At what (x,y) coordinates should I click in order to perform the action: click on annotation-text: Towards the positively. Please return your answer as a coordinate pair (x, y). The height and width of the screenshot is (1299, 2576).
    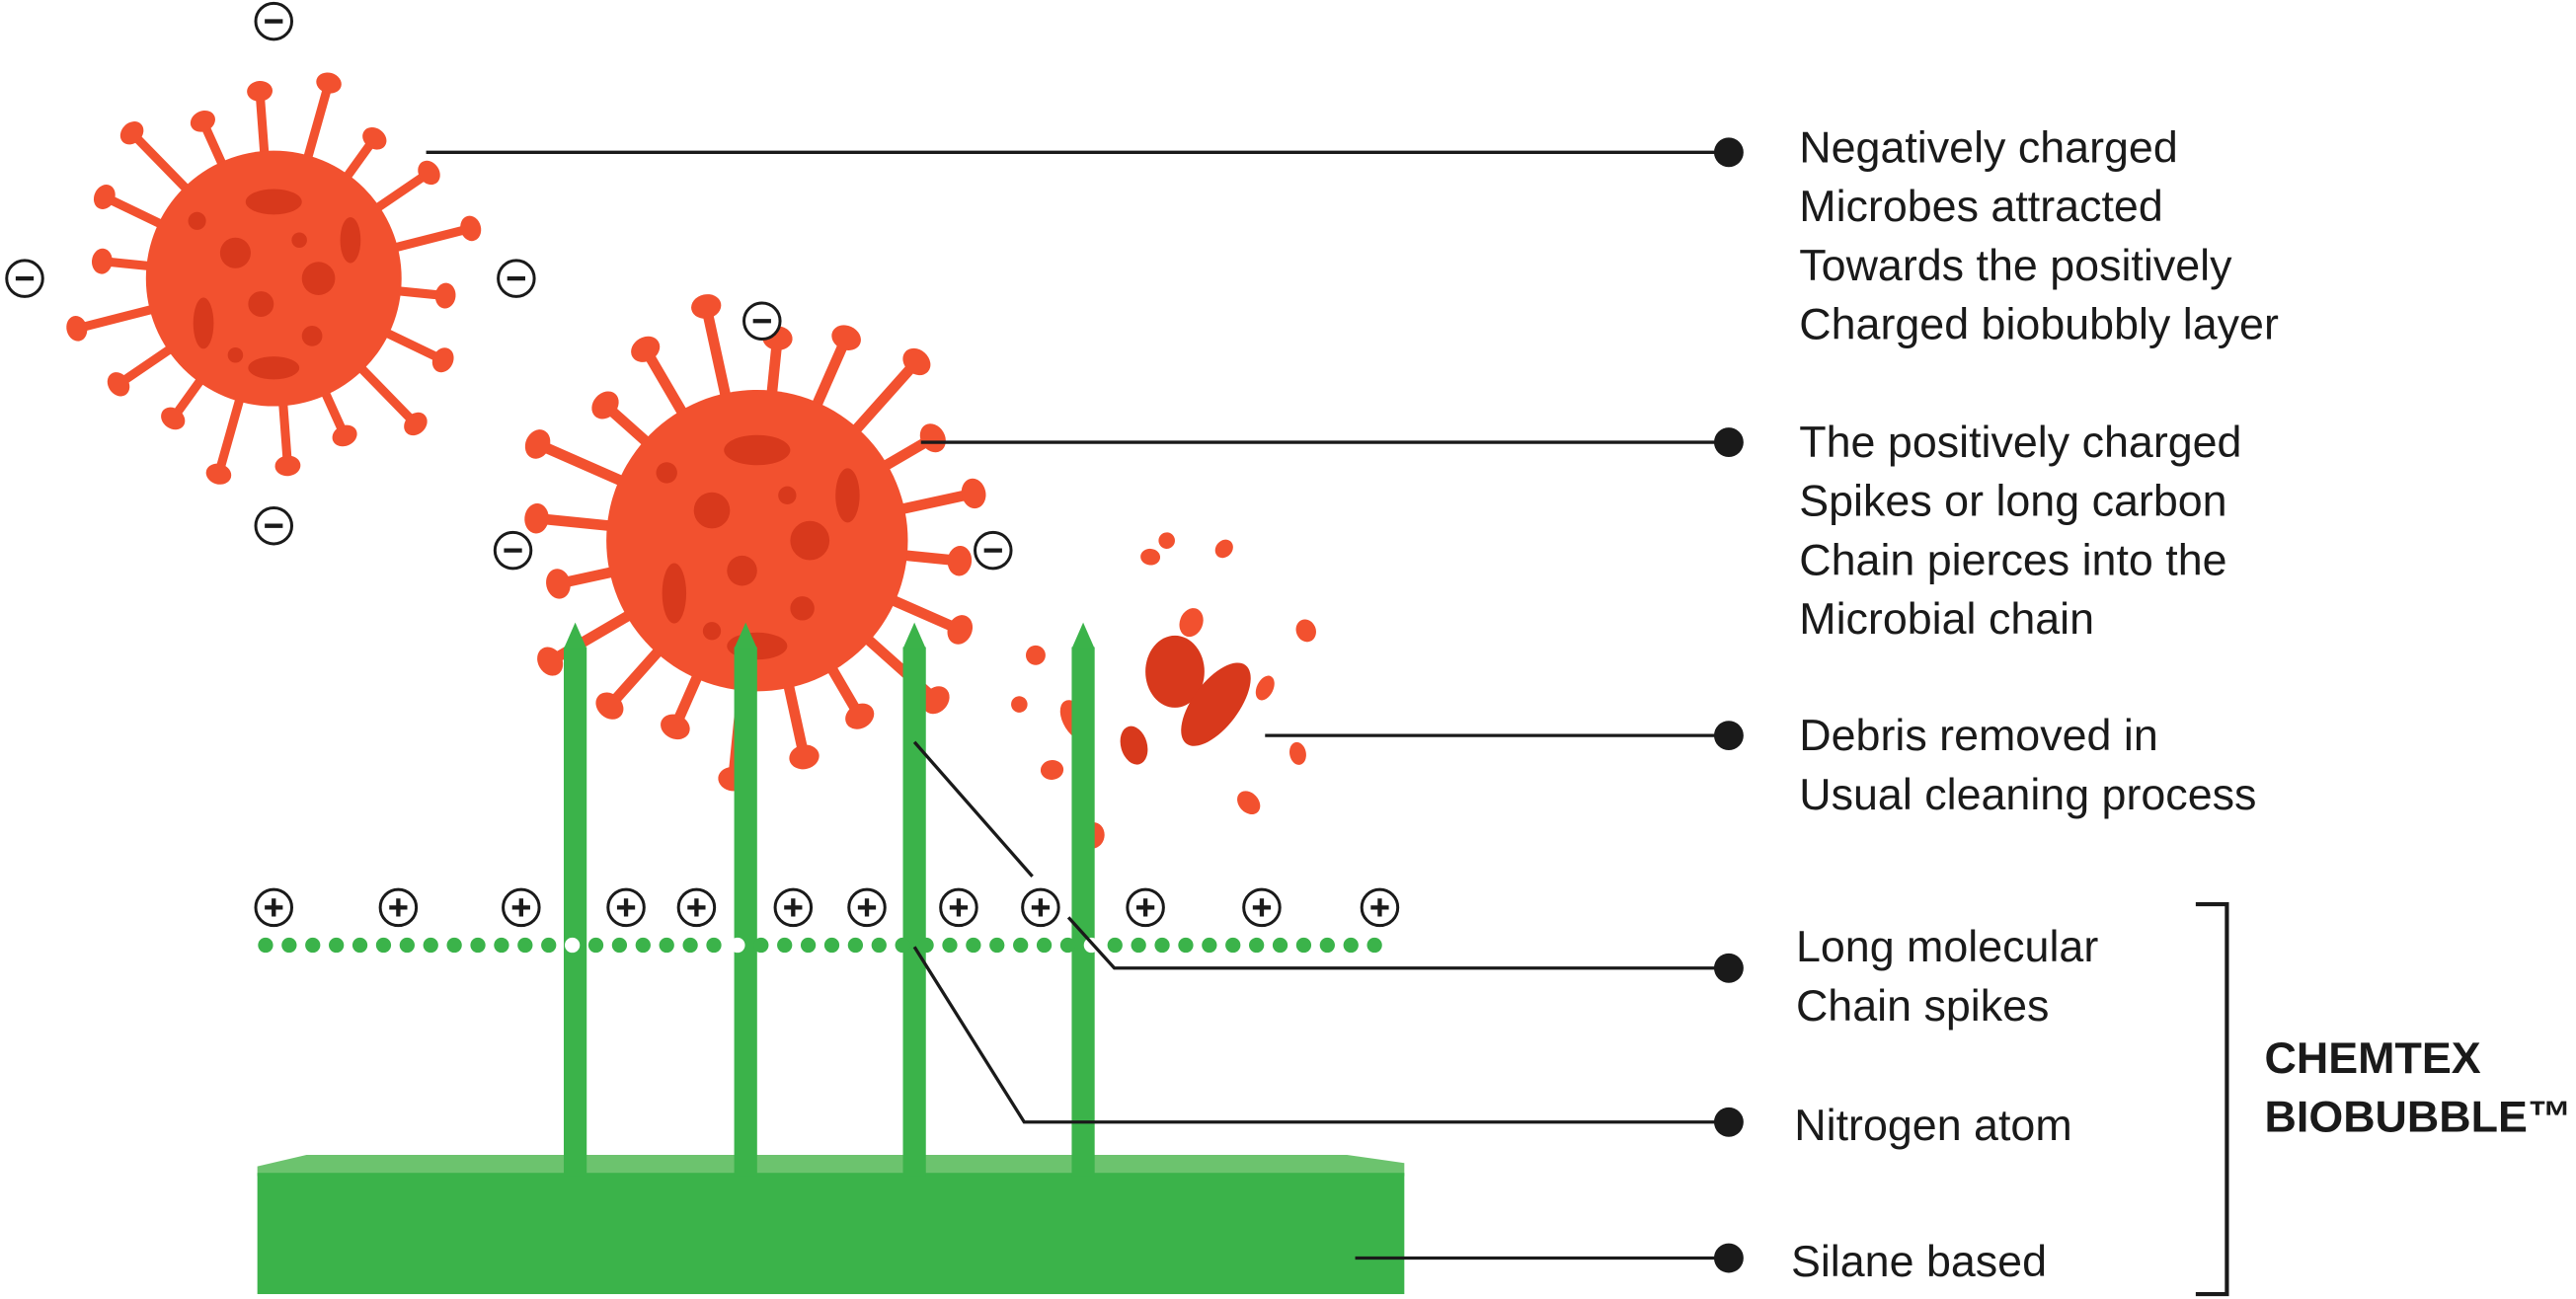
    Looking at the image, I should click on (2015, 265).